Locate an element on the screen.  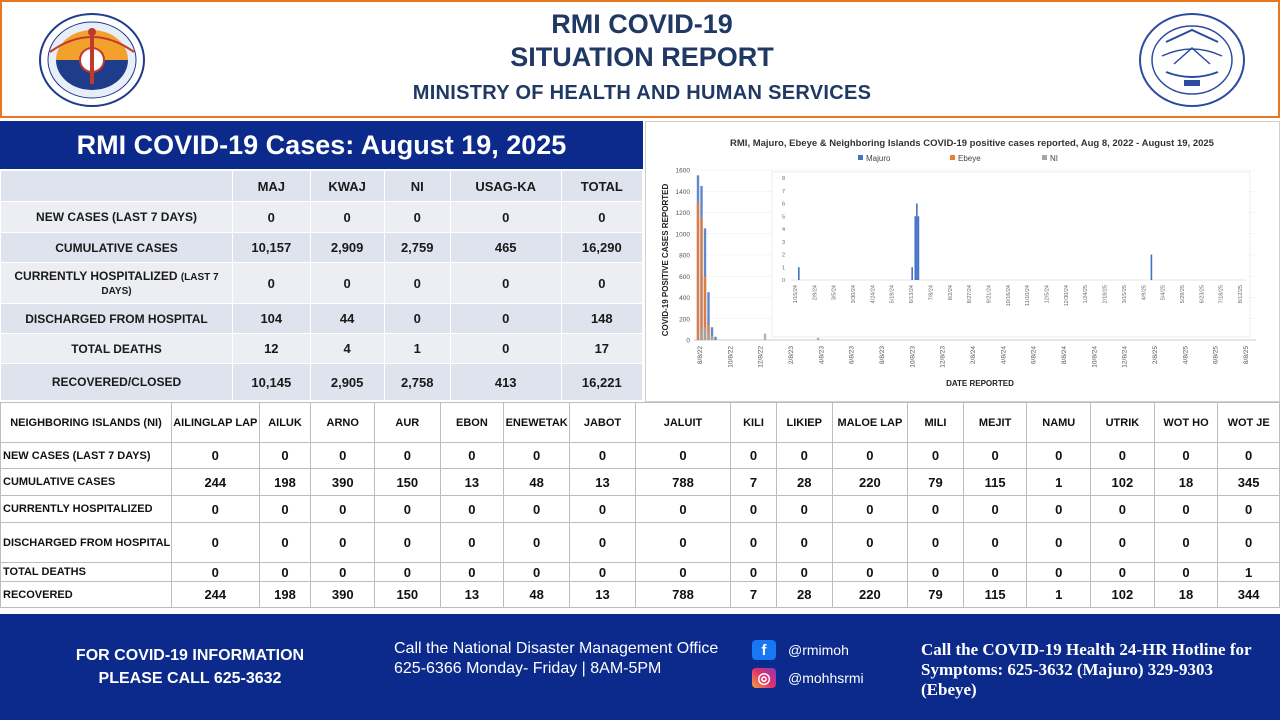
x-tick-label: 2/8/25 is located at coordinates (1155, 355).